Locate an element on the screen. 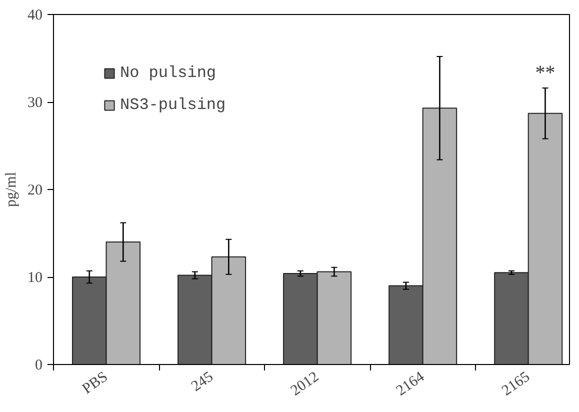  annotation: ** is located at coordinates (545, 73).